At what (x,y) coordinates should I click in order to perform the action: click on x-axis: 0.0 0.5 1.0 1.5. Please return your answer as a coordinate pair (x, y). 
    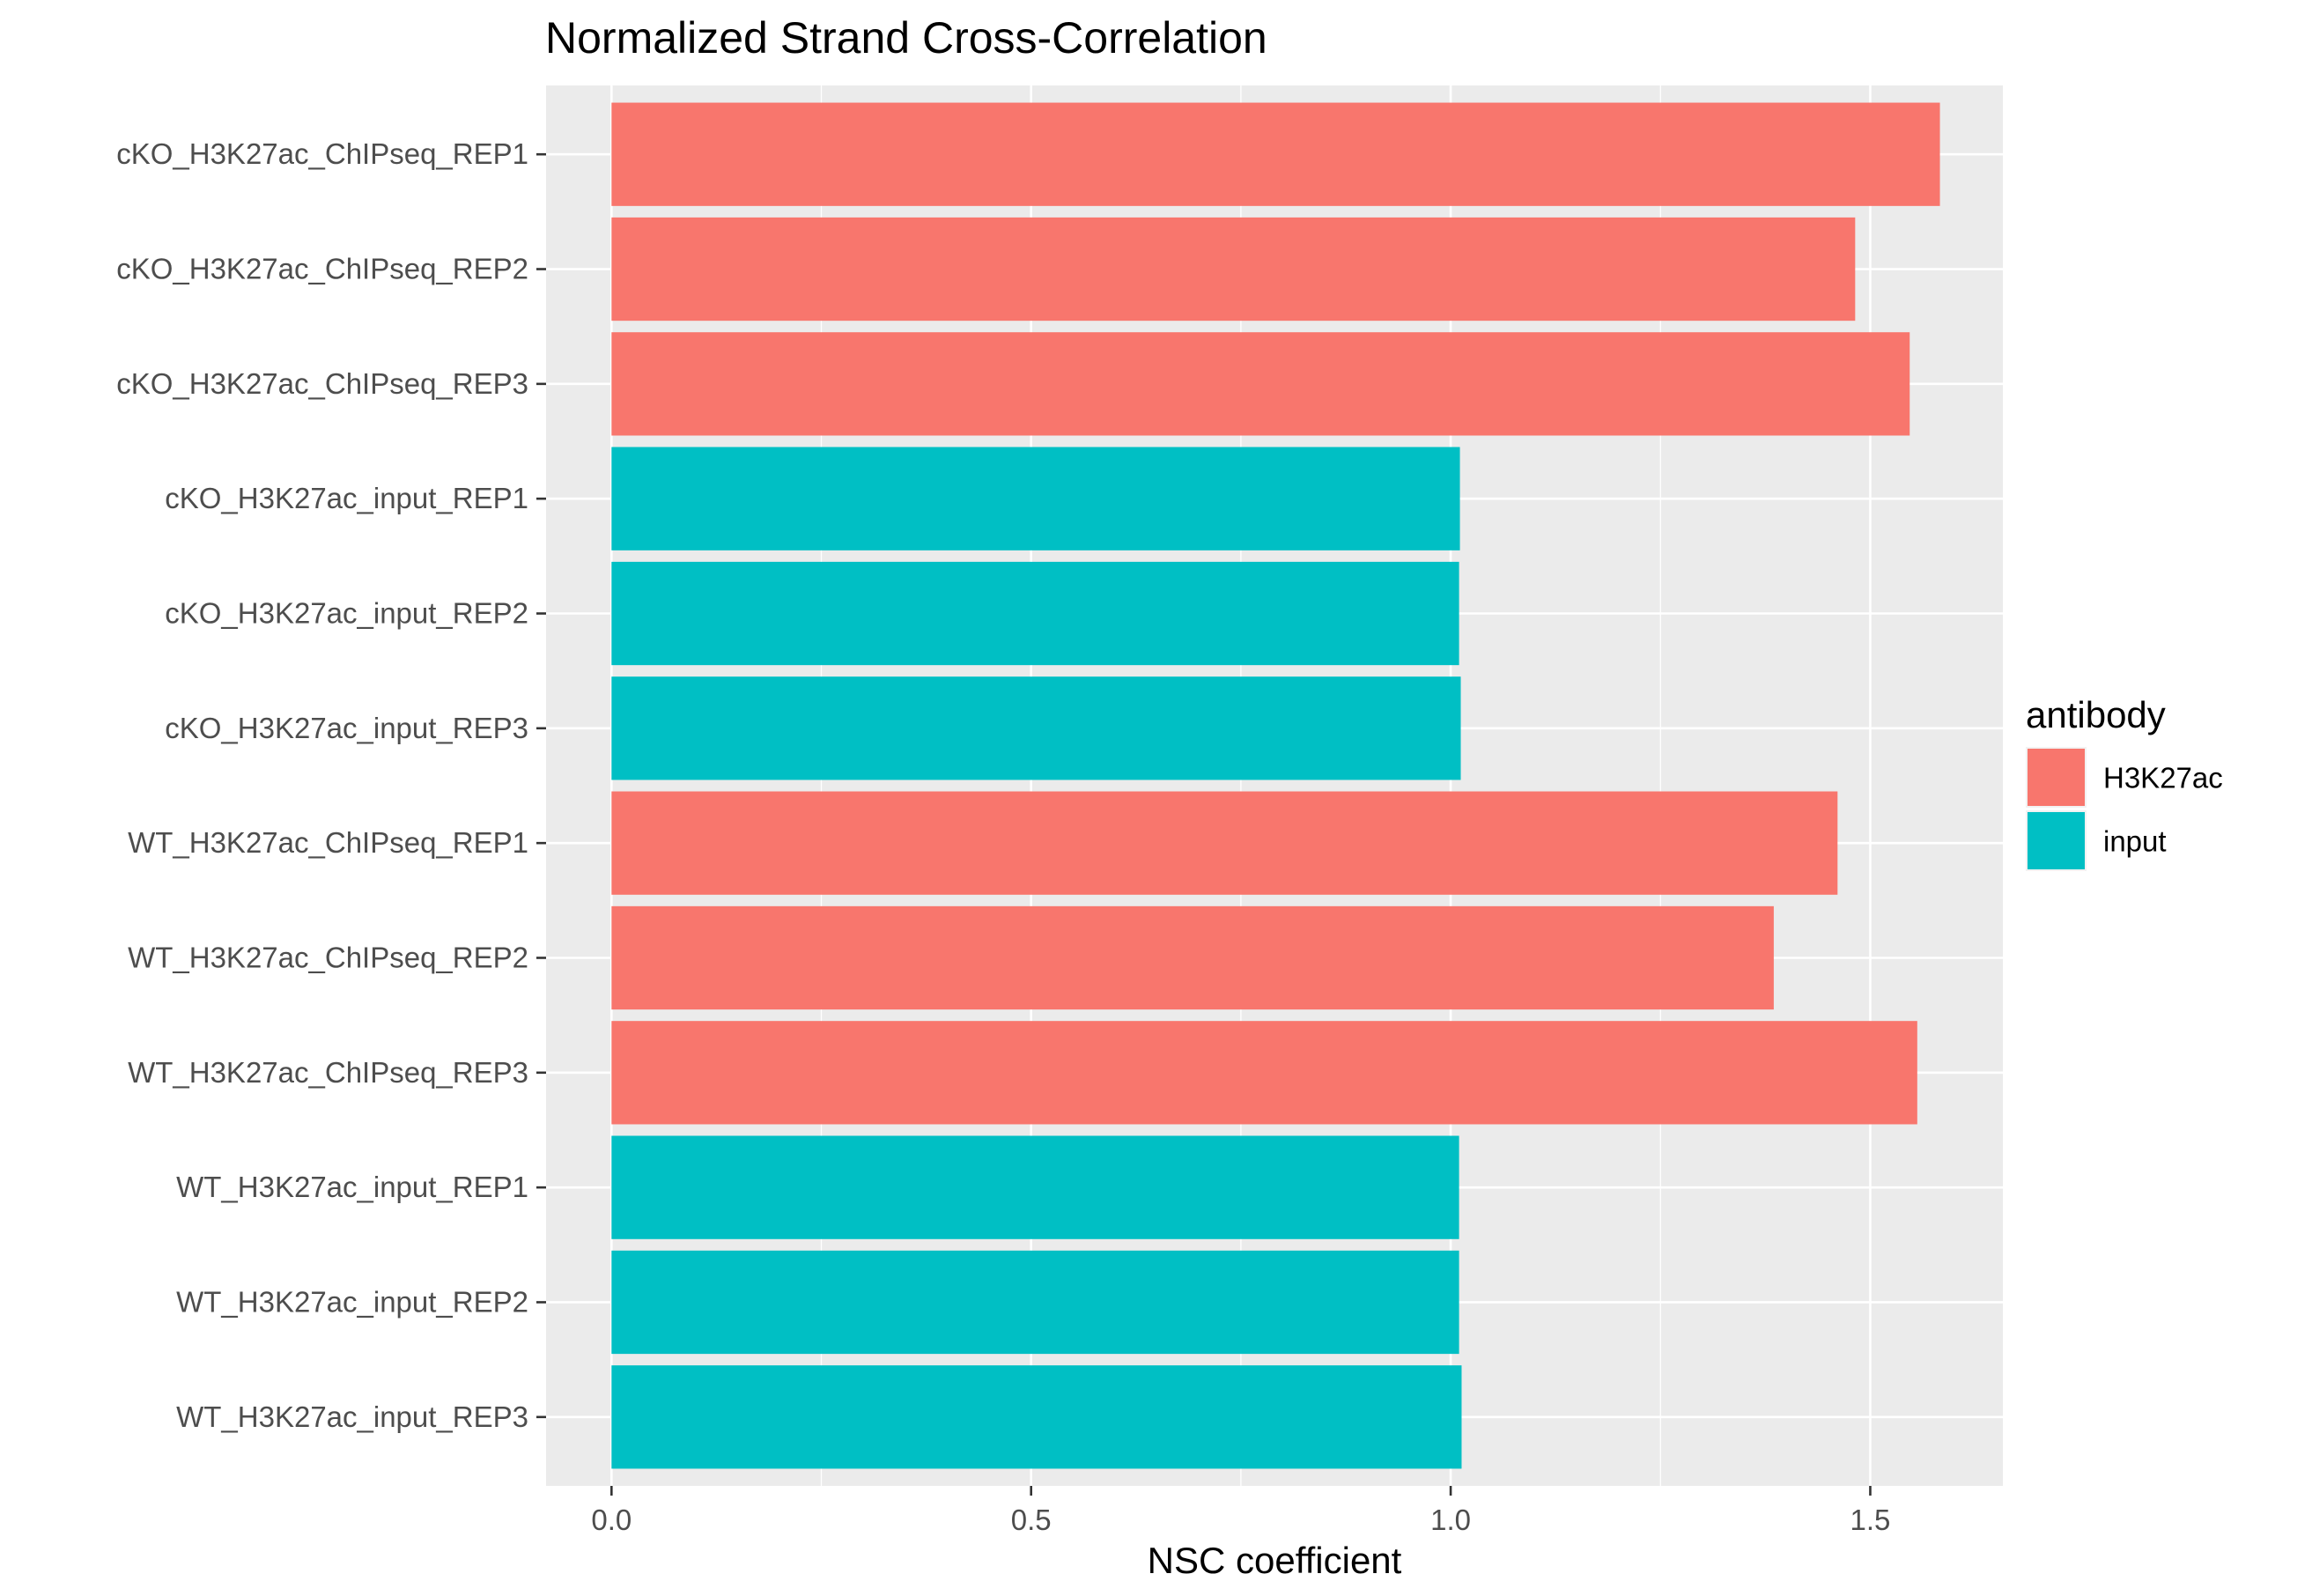
    Looking at the image, I should click on (1240, 1511).